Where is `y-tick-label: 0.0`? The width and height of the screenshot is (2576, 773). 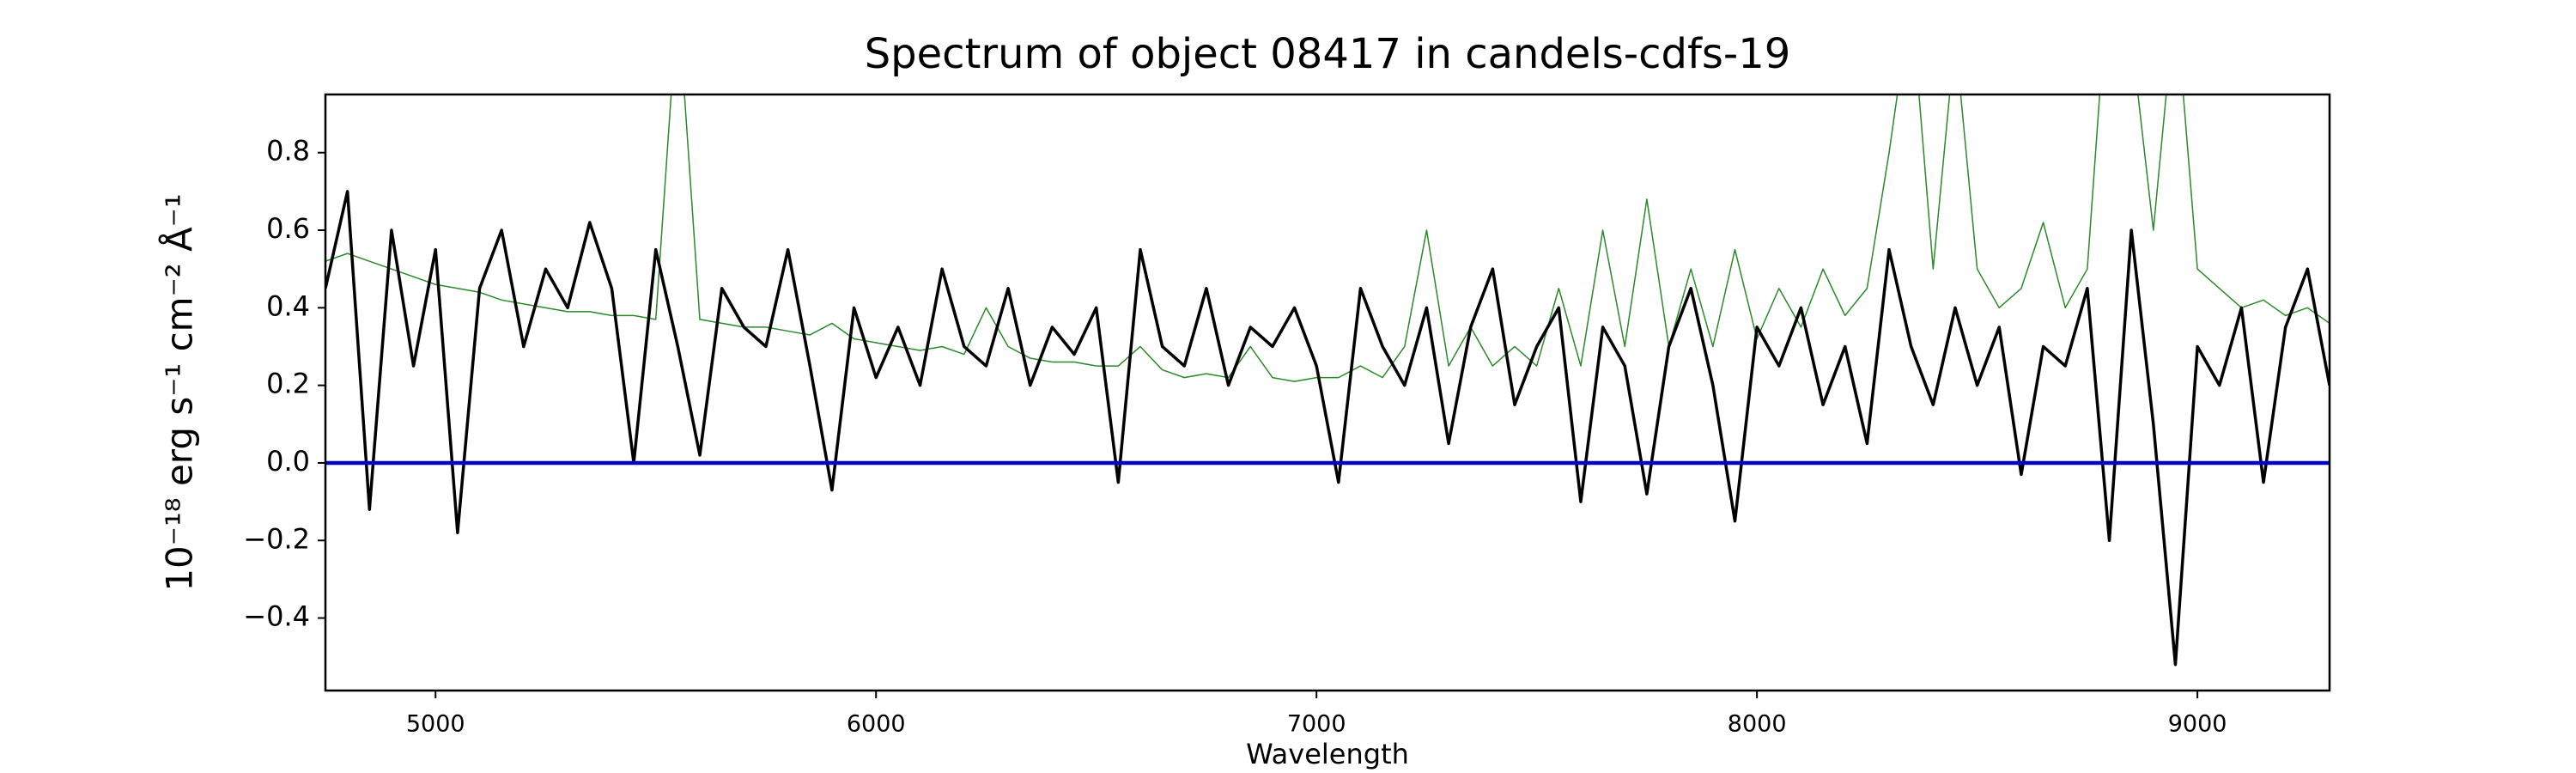
y-tick-label: 0.0 is located at coordinates (288, 462).